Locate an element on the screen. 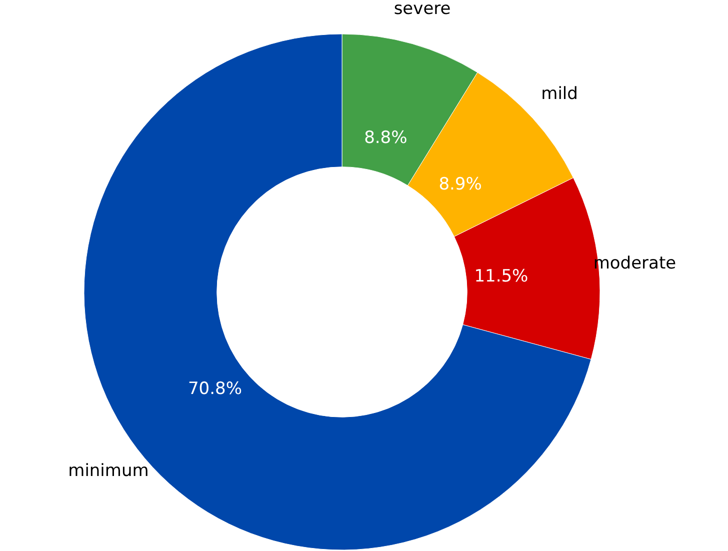  slice-label: minimum is located at coordinates (108, 470).